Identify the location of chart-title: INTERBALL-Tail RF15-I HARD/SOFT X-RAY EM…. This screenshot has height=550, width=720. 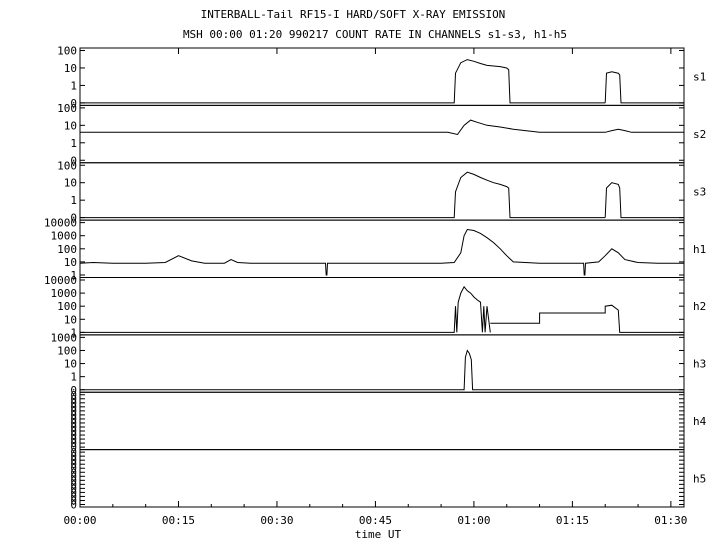
(353, 14).